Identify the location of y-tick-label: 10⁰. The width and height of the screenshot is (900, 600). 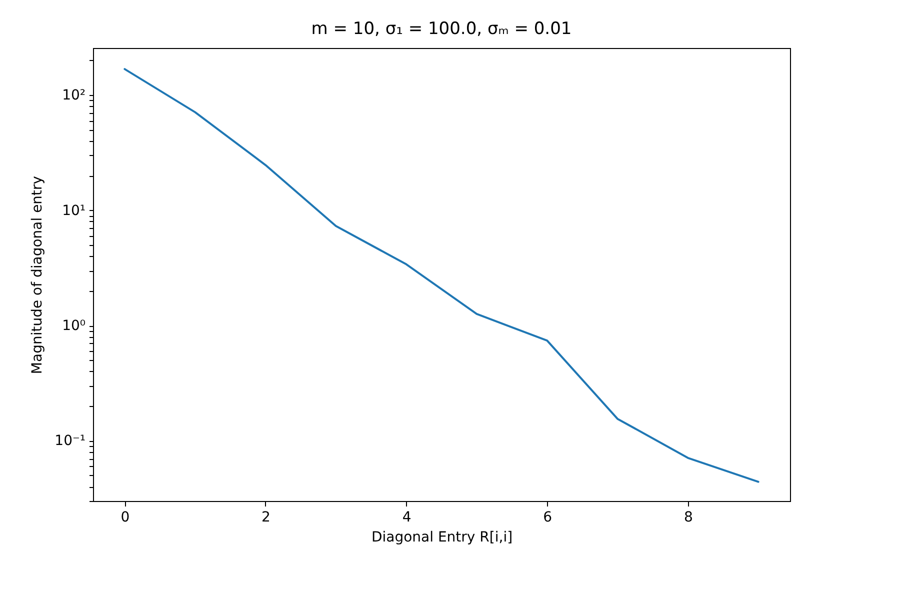
(74, 326).